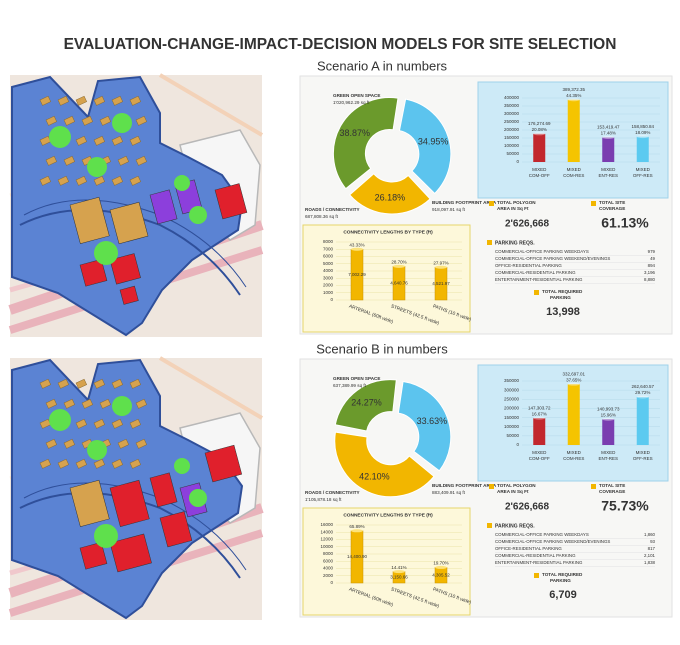 The height and width of the screenshot is (645, 680). I want to click on bar-value-label: 7,002.29, so click(357, 274).